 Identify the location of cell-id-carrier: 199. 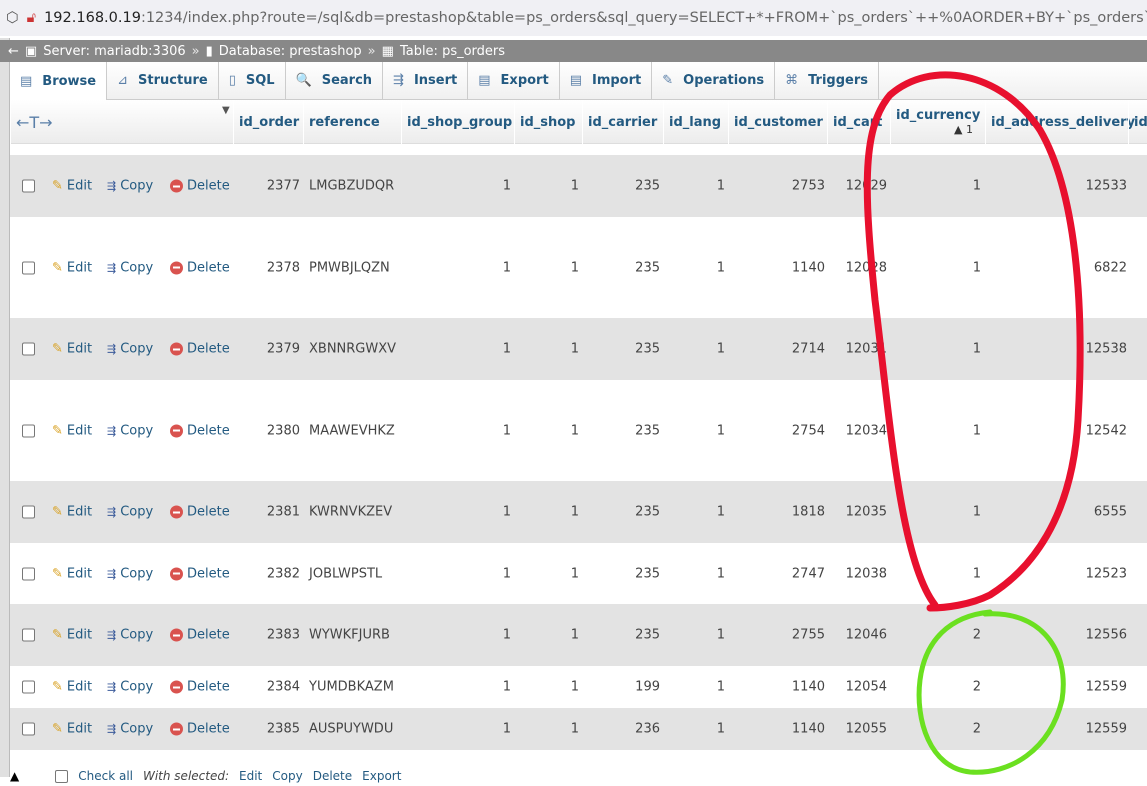
(647, 687).